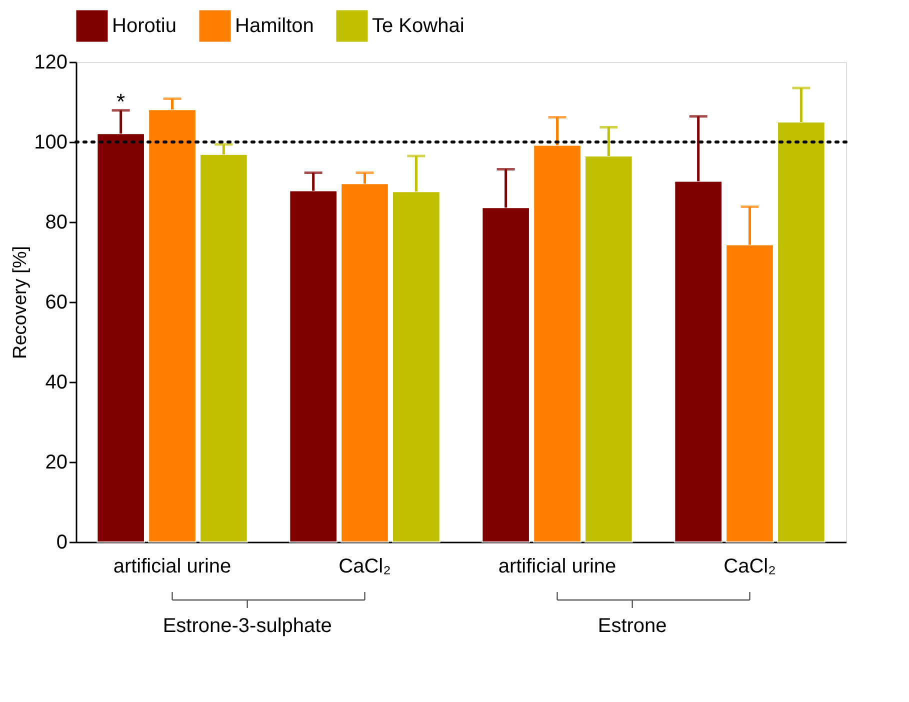 The height and width of the screenshot is (702, 909). What do you see at coordinates (56, 463) in the screenshot?
I see `y-tick-label: 20` at bounding box center [56, 463].